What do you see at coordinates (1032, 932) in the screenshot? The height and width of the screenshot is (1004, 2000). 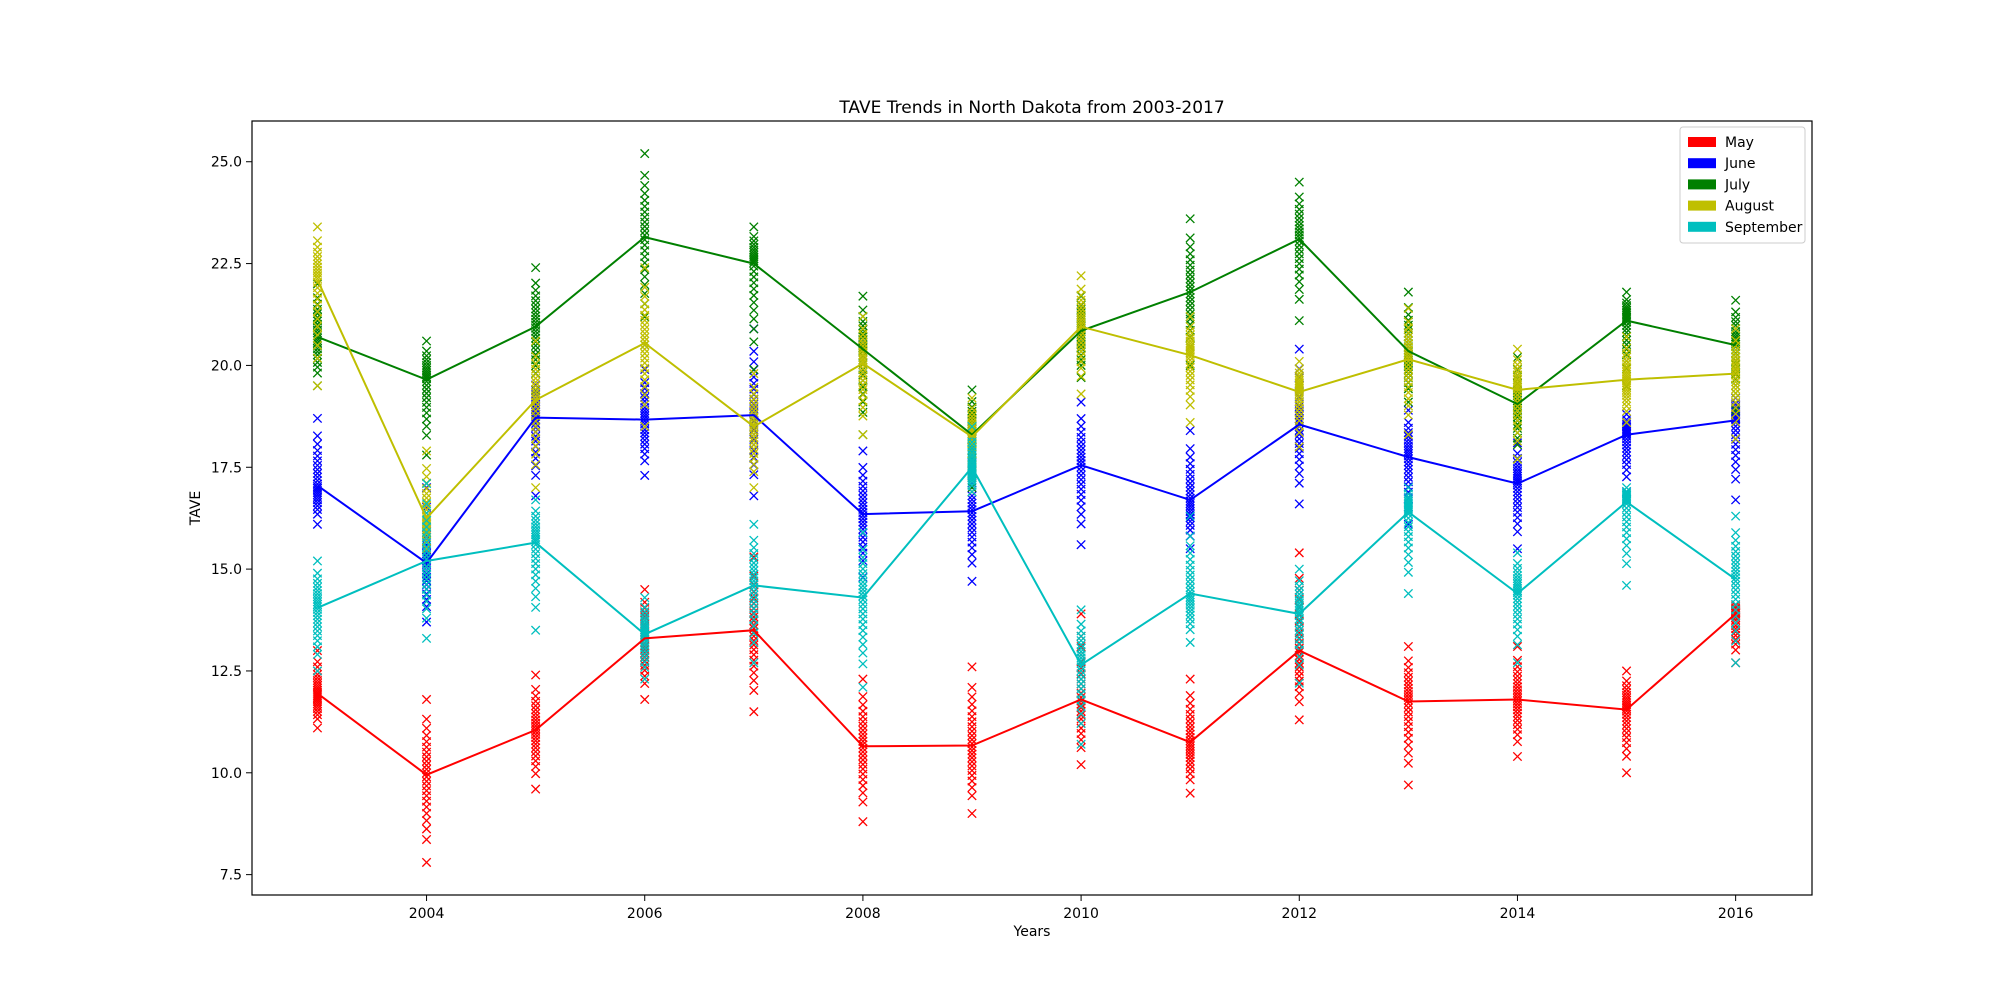 I see `x-axis-label: Years` at bounding box center [1032, 932].